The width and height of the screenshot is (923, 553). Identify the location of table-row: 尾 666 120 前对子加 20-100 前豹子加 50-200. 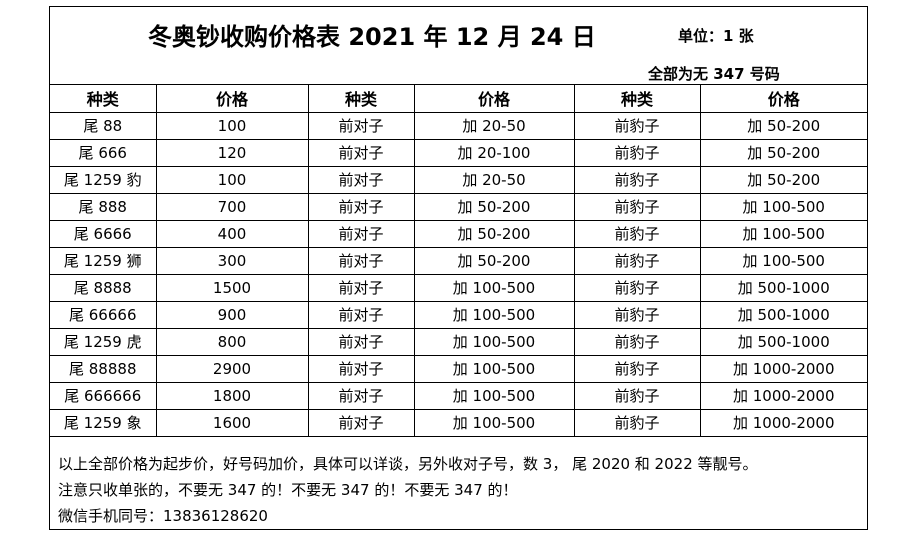
(458, 152).